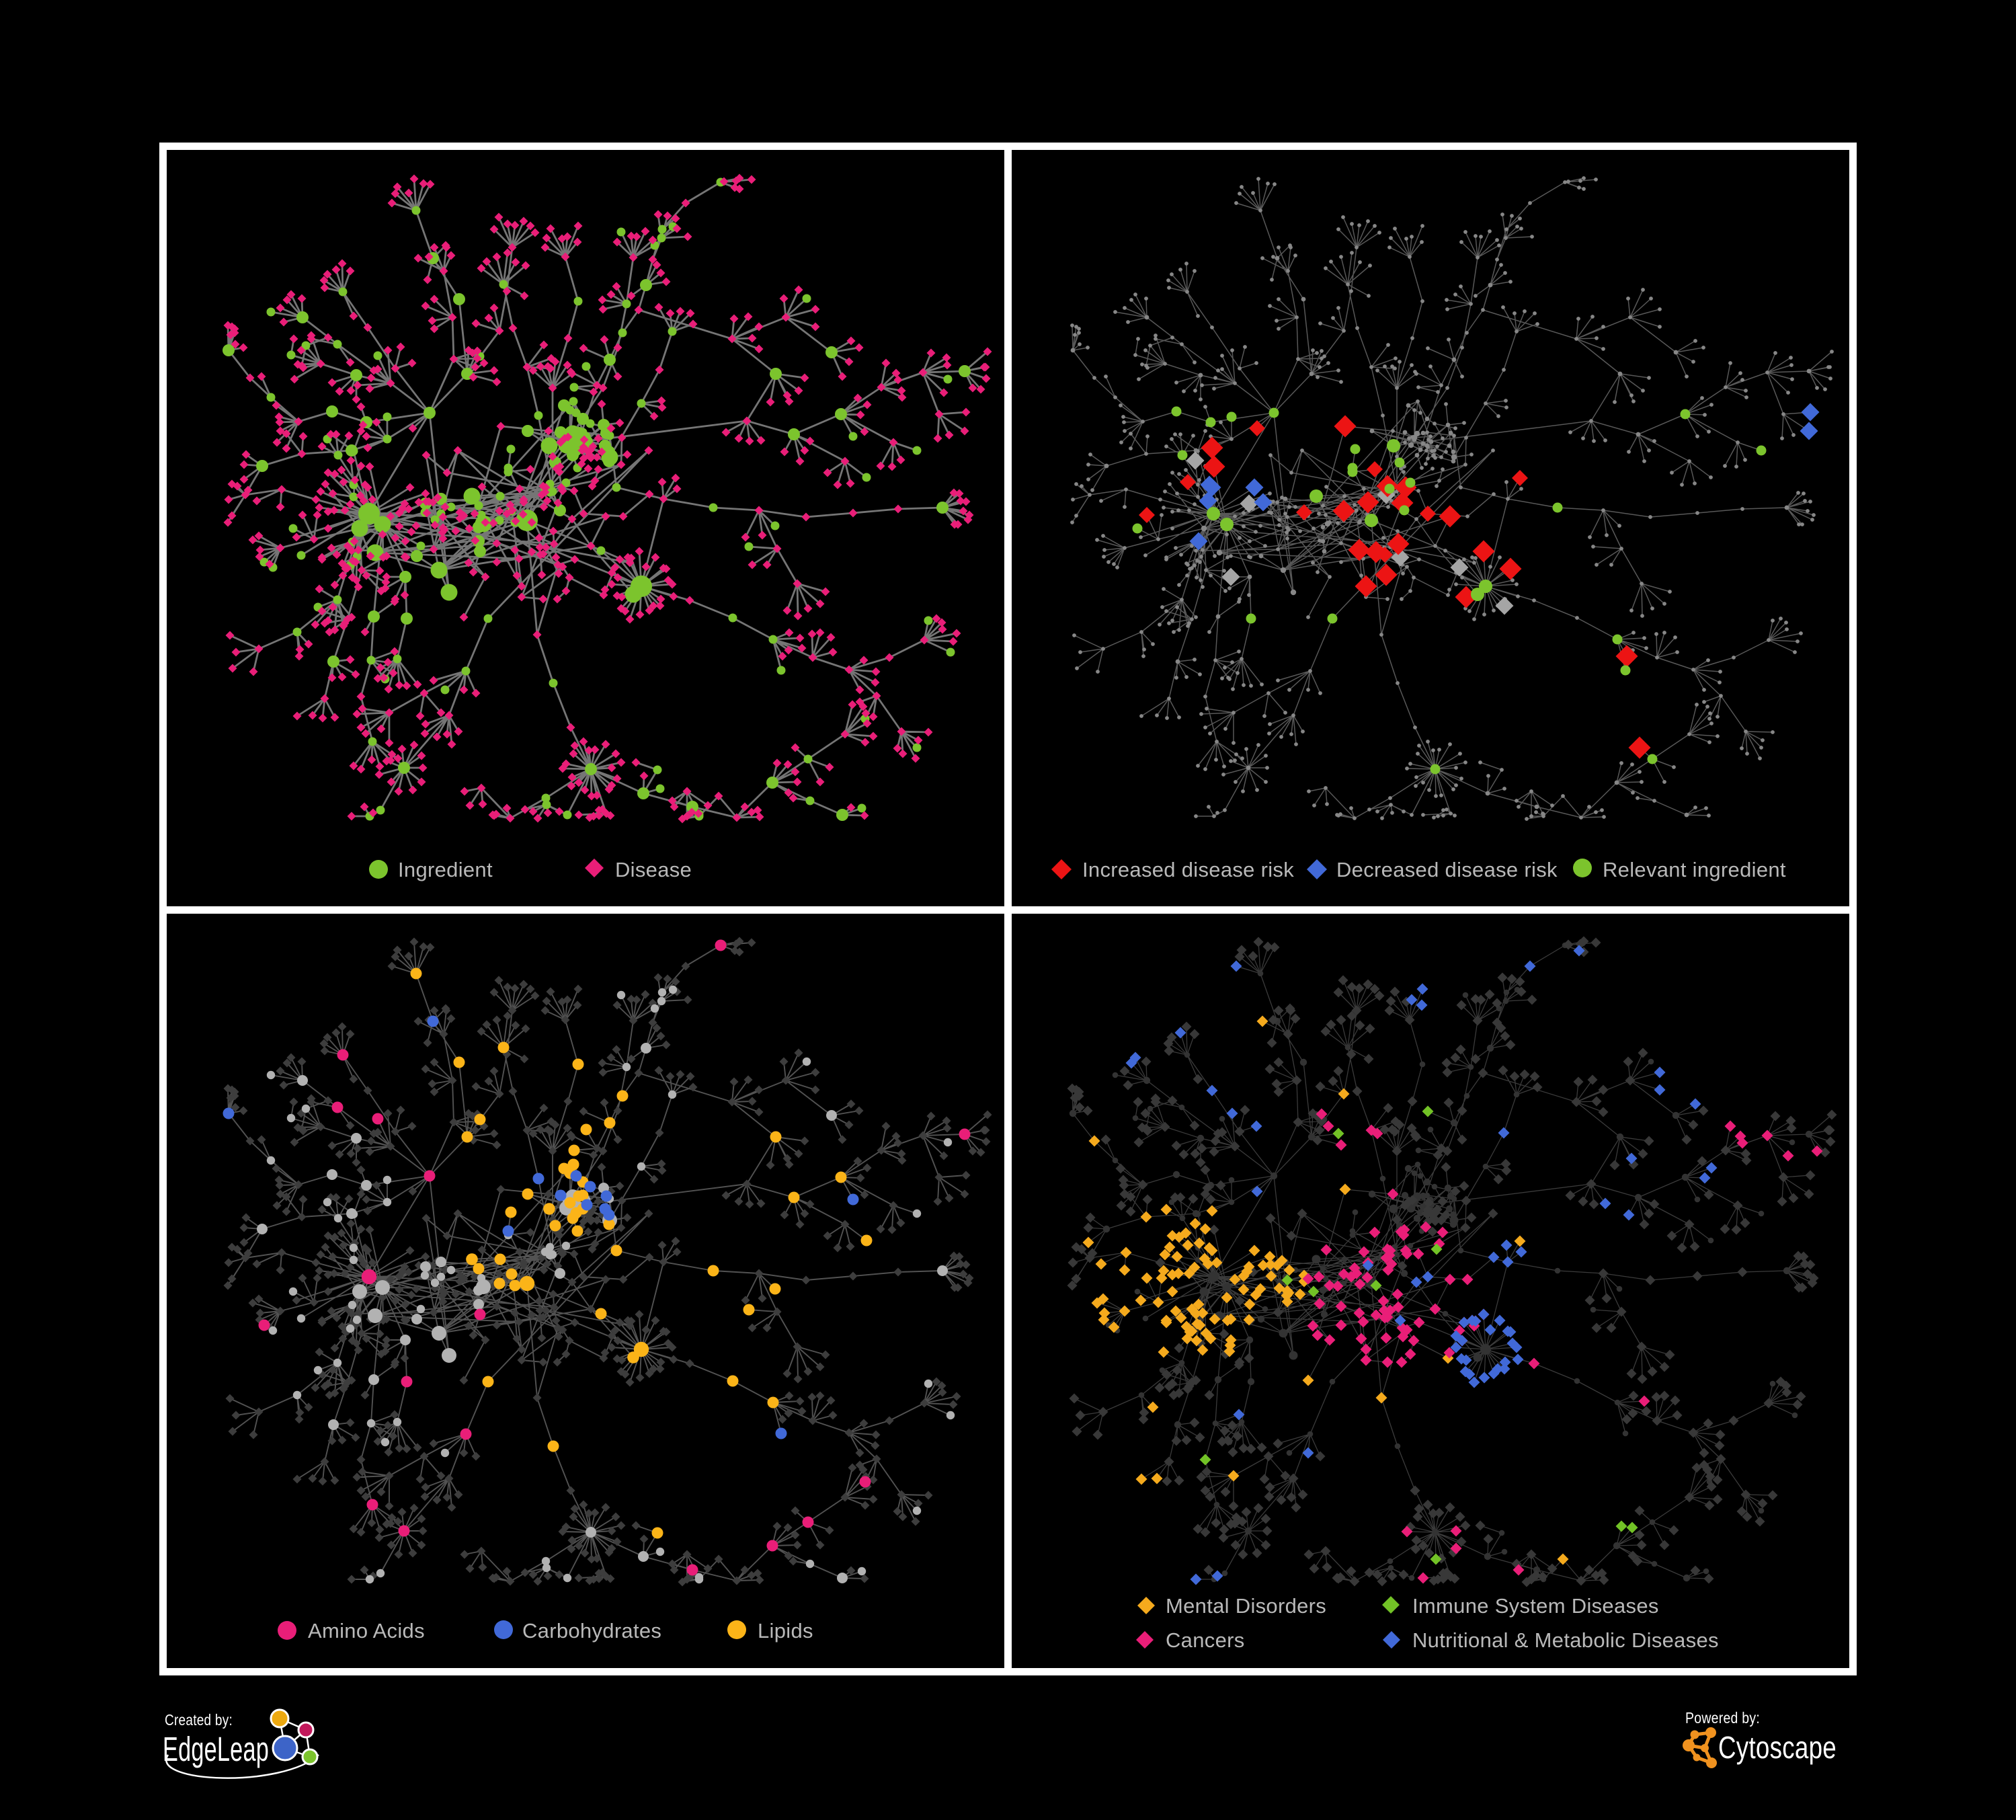 This screenshot has width=2016, height=1820. What do you see at coordinates (366, 1631) in the screenshot?
I see `svg-text: Amino Acids` at bounding box center [366, 1631].